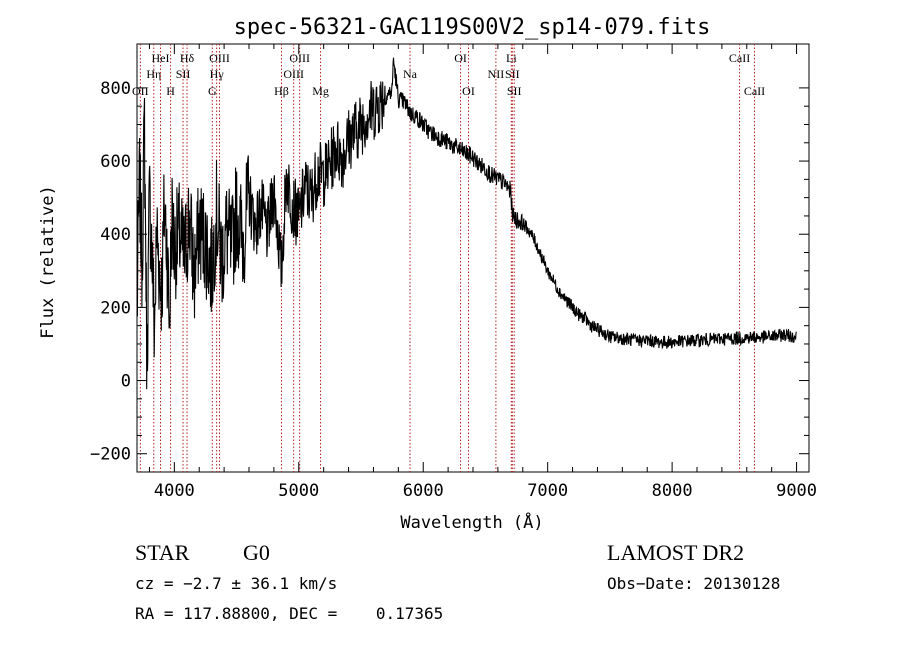  I want to click on line-marker-label: Hη, so click(153, 74).